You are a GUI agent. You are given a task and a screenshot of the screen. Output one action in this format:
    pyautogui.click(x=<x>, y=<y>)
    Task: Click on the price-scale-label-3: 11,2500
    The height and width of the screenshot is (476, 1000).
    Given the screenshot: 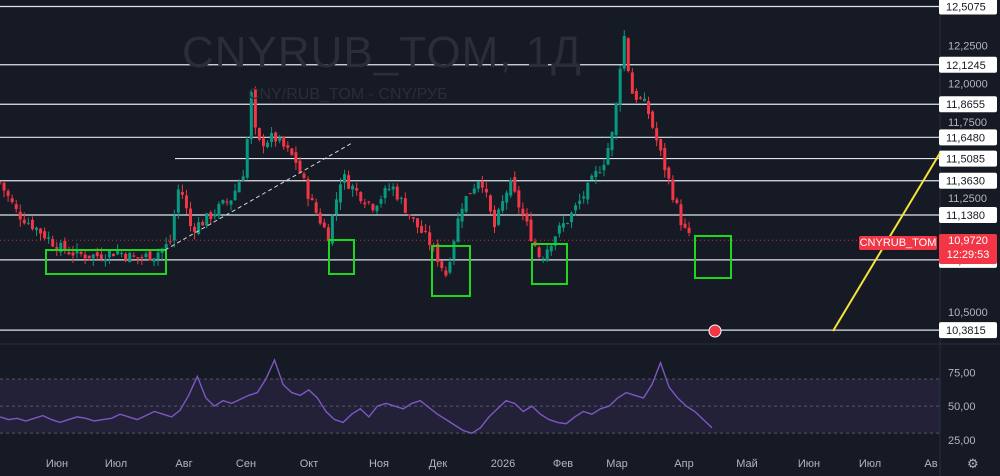 What is the action you would take?
    pyautogui.click(x=967, y=199)
    